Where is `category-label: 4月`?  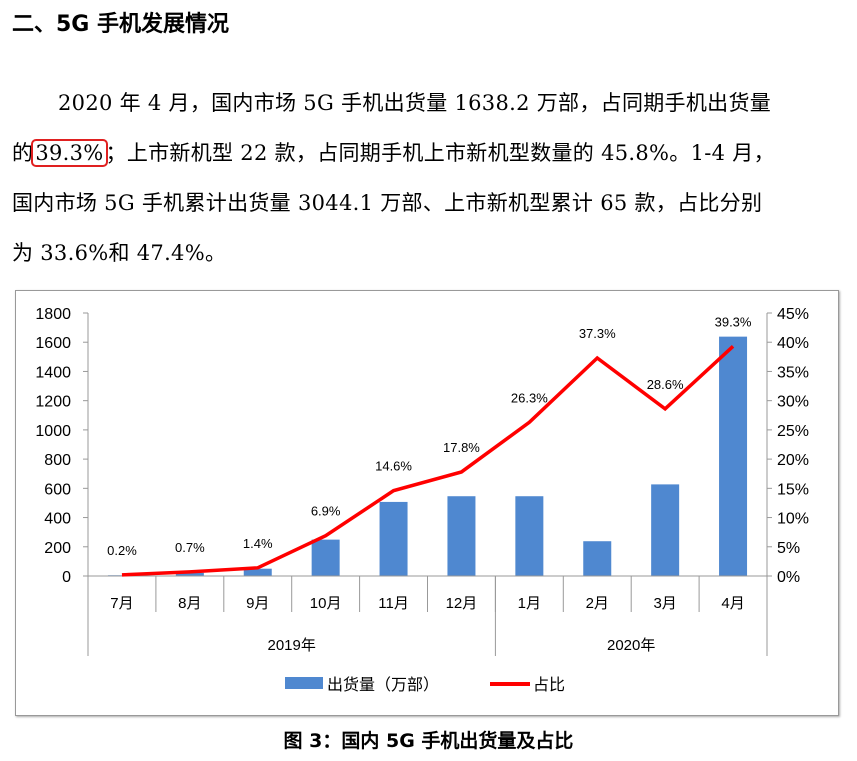
category-label: 4月 is located at coordinates (732, 603).